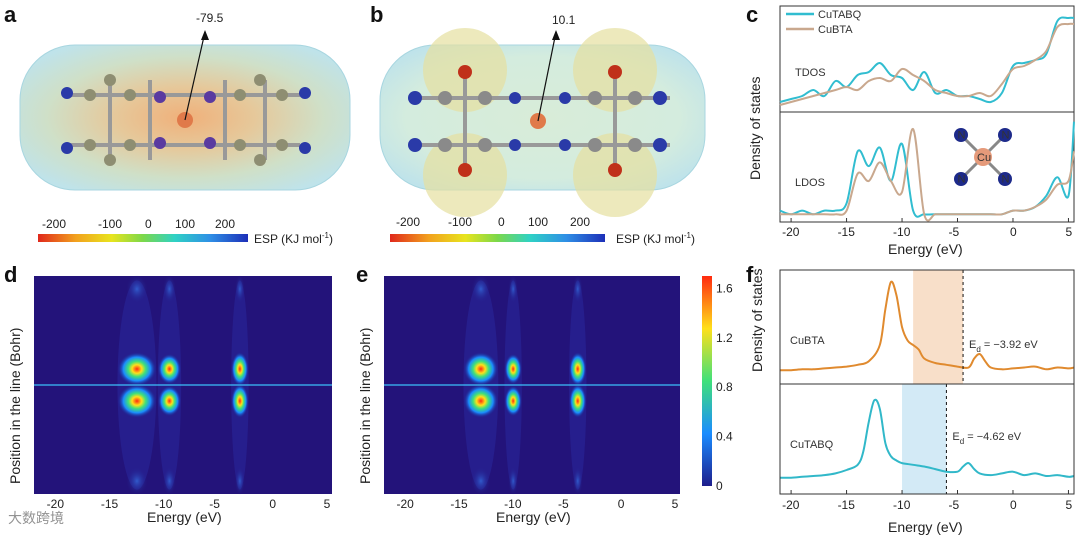 The height and width of the screenshot is (539, 1080). I want to click on xtick-label-svg-e-0: -20, so click(406, 504).